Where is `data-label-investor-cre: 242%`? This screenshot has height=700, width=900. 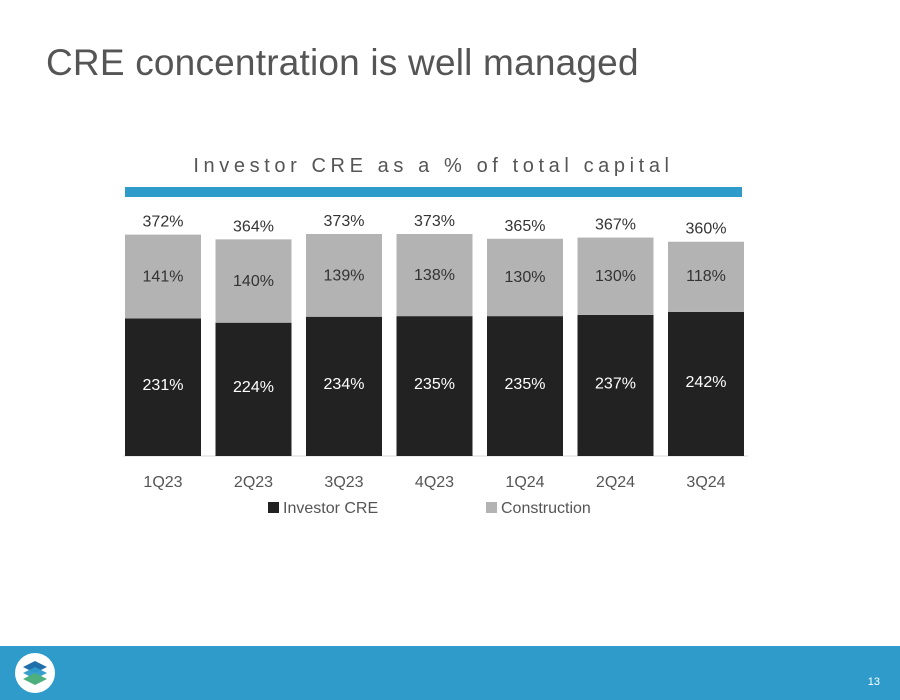
data-label-investor-cre: 242% is located at coordinates (706, 382).